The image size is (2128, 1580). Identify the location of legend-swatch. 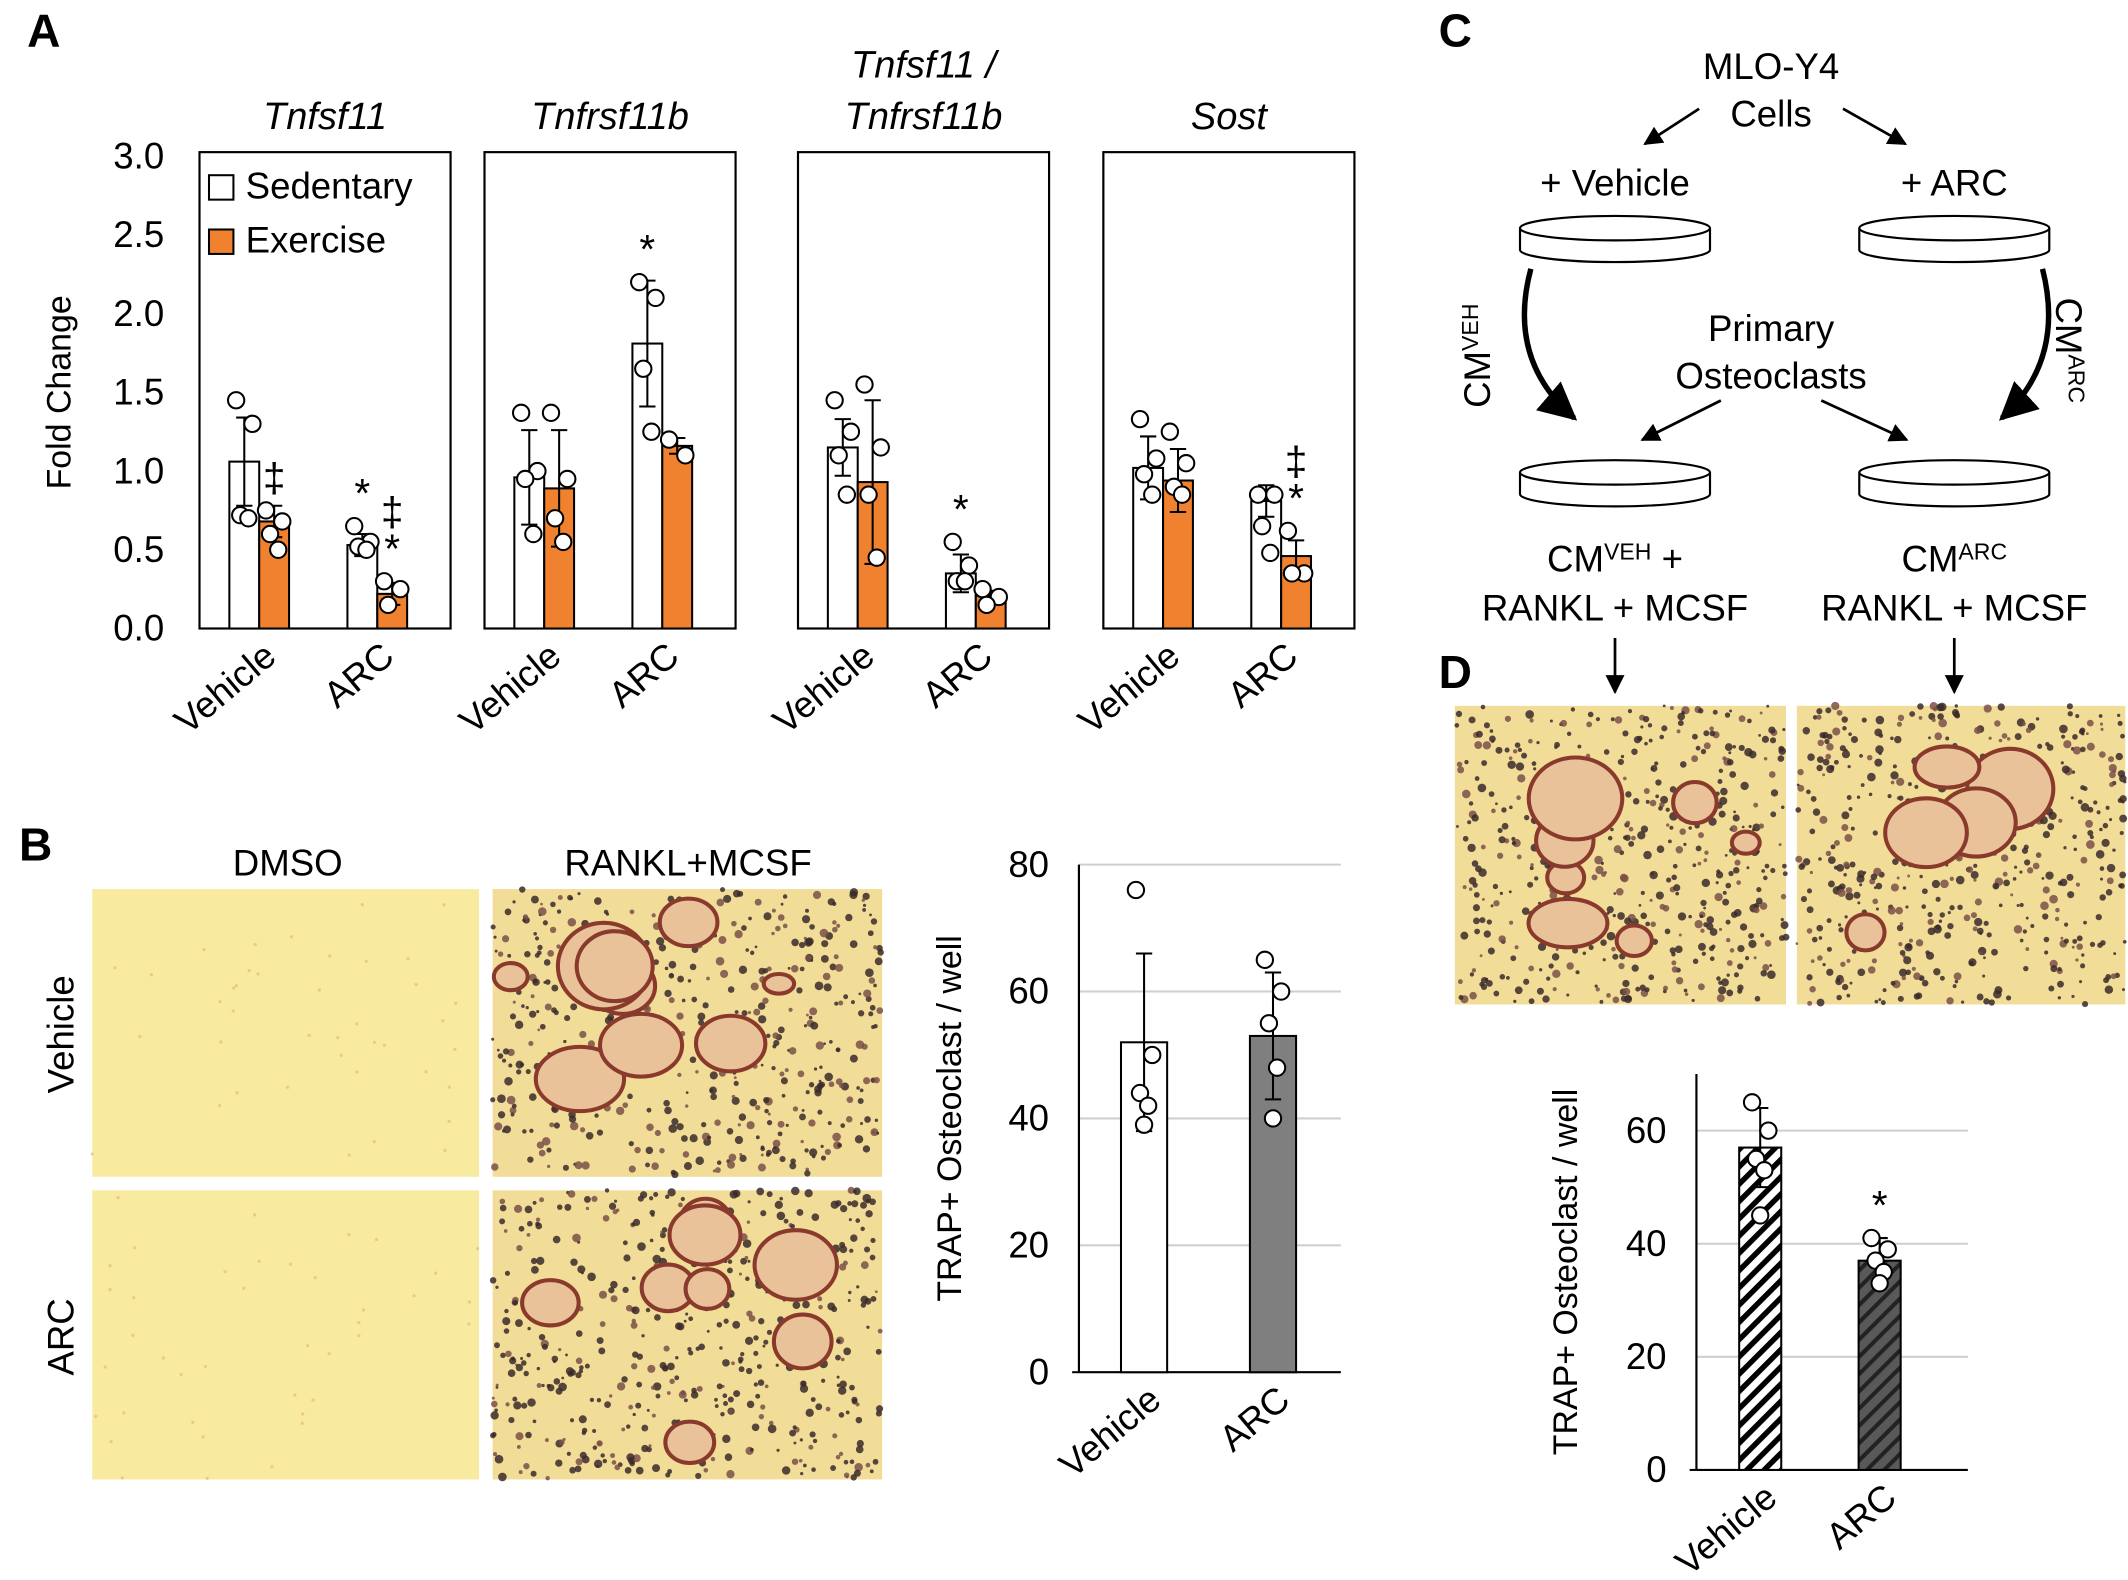
(221, 187).